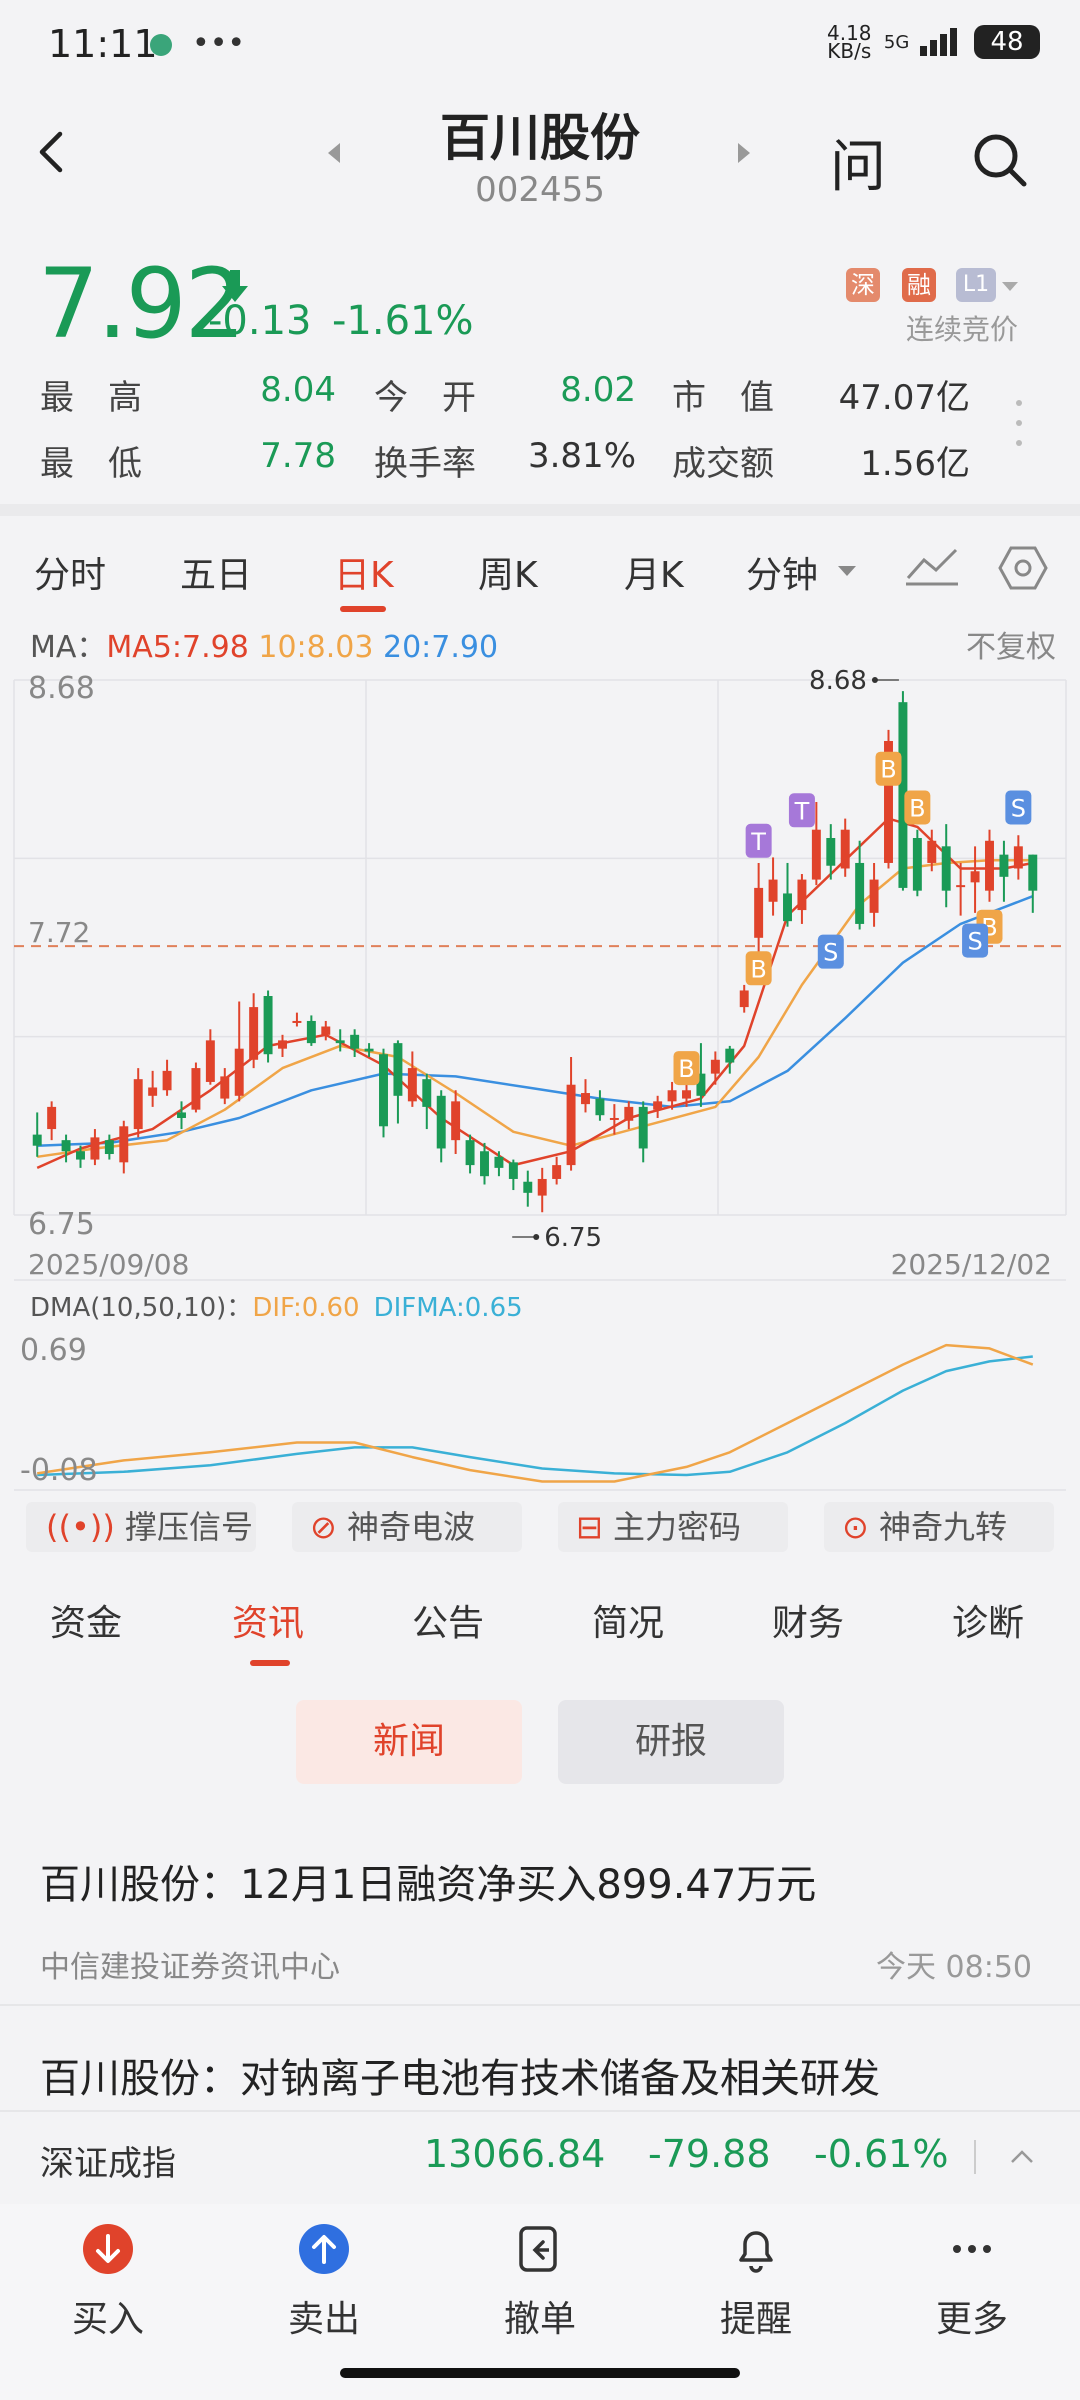 The height and width of the screenshot is (2400, 1080). I want to click on bottom-nav, so click(540, 2302).